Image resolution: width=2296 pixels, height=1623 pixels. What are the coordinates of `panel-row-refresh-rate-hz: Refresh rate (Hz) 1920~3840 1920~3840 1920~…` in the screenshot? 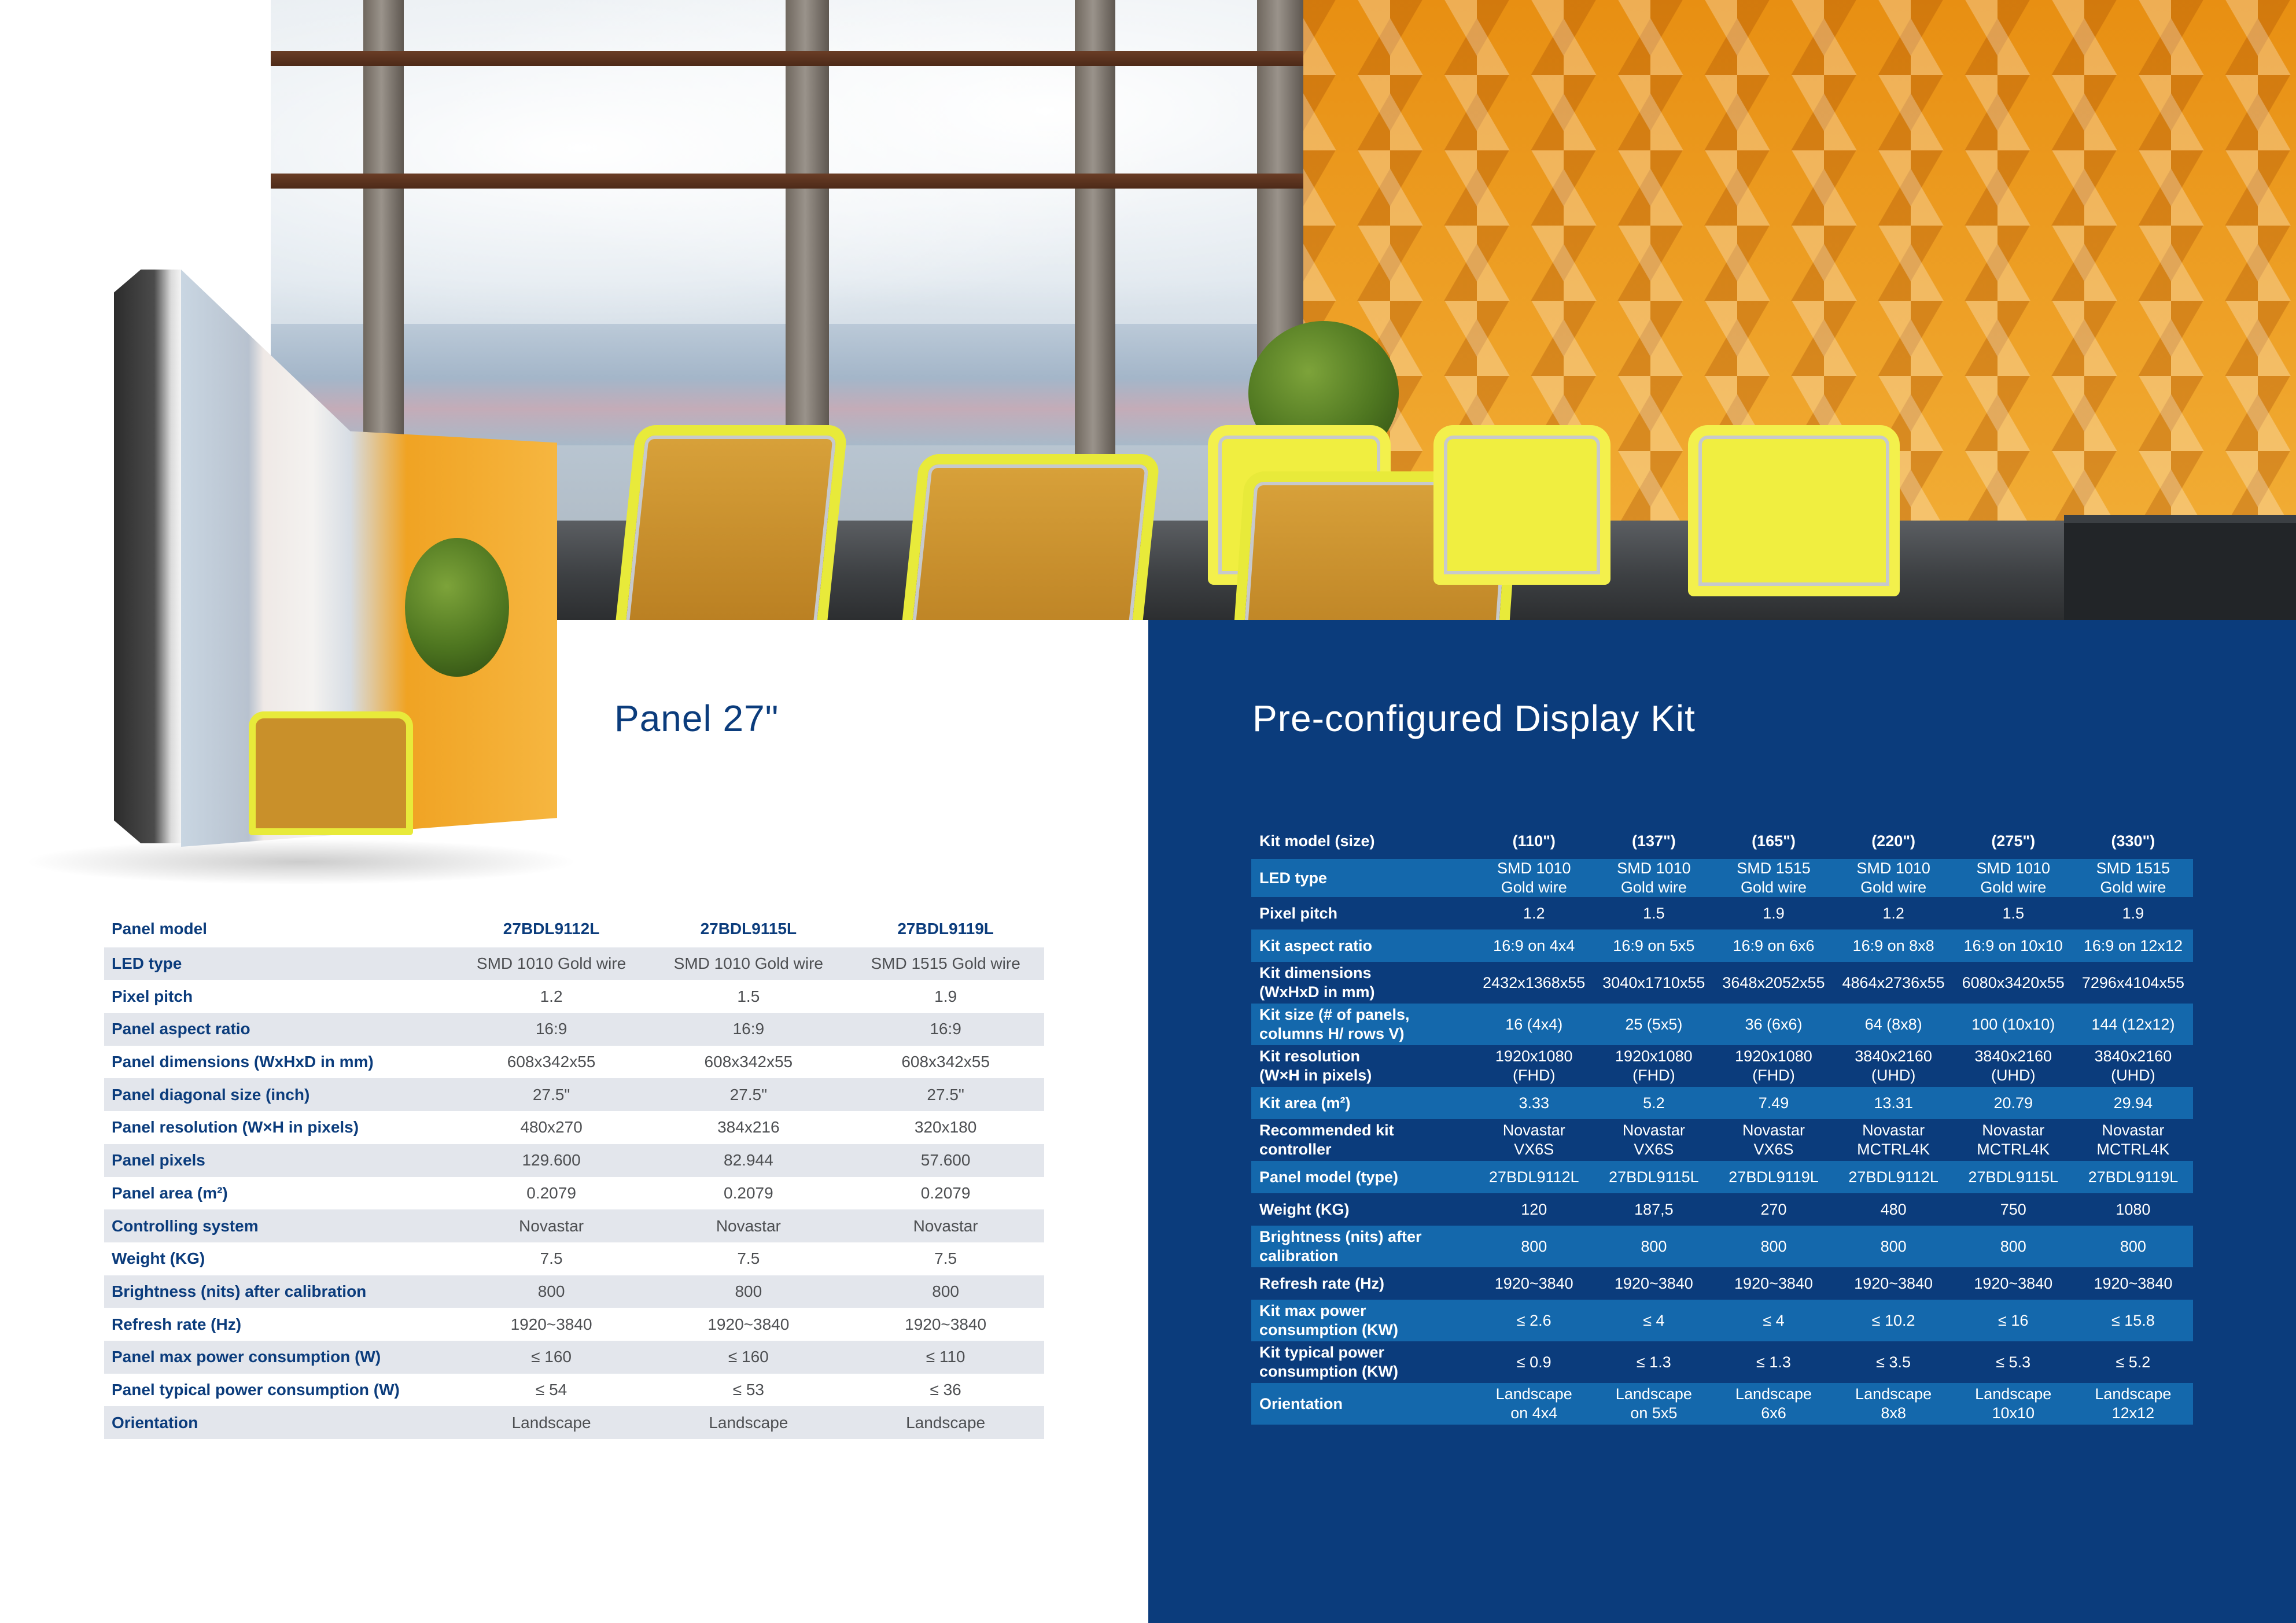 It's located at (574, 1325).